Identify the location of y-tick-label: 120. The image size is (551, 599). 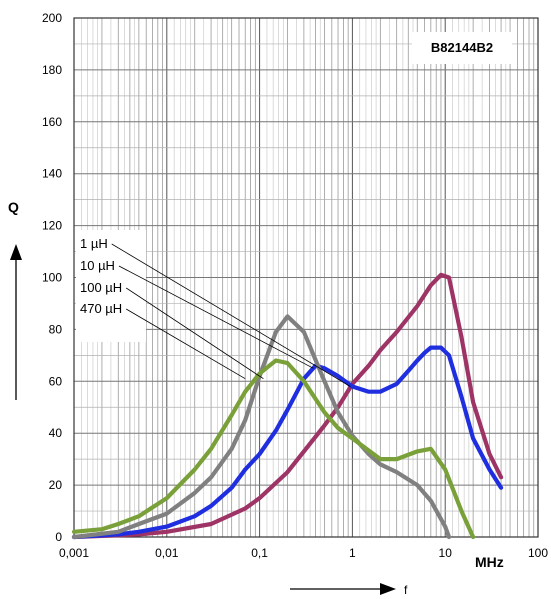
(52, 226).